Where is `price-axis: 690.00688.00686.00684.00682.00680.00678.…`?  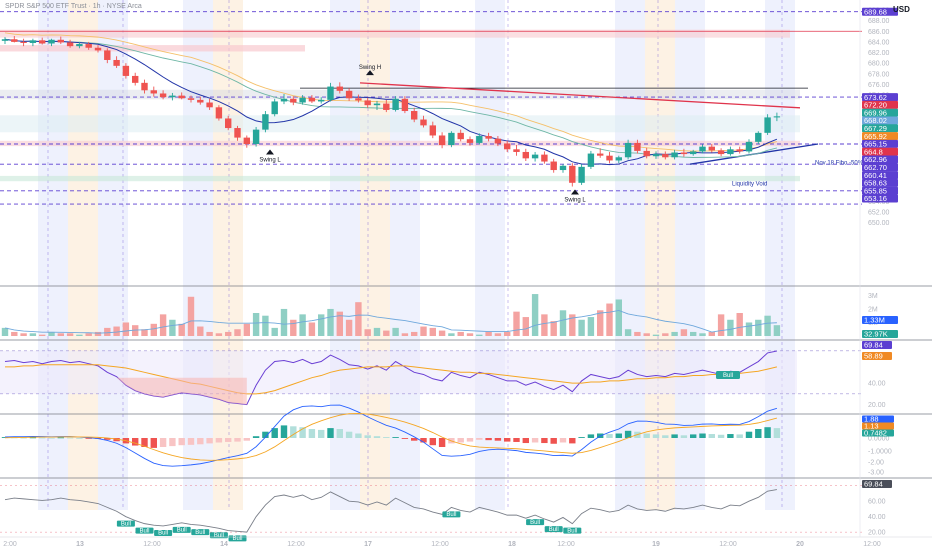 price-axis: 690.00688.00686.00684.00682.00680.00678.… is located at coordinates (880, 117).